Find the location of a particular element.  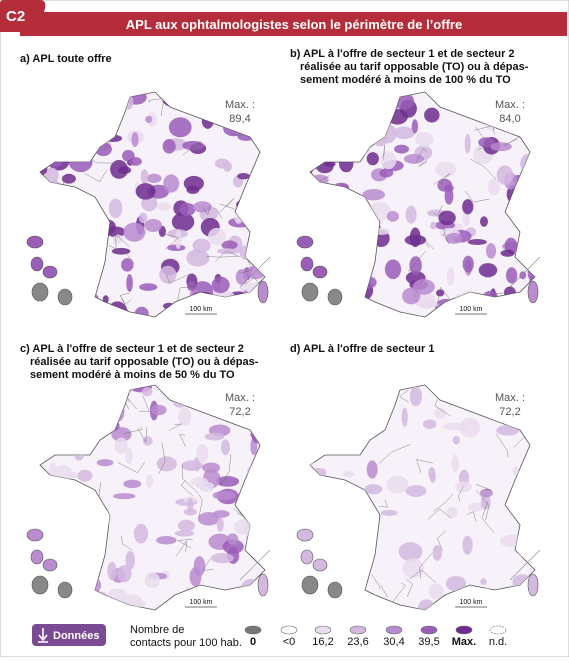

panel-title: sement modéré à moins de 100 % du TO is located at coordinates (405, 80).